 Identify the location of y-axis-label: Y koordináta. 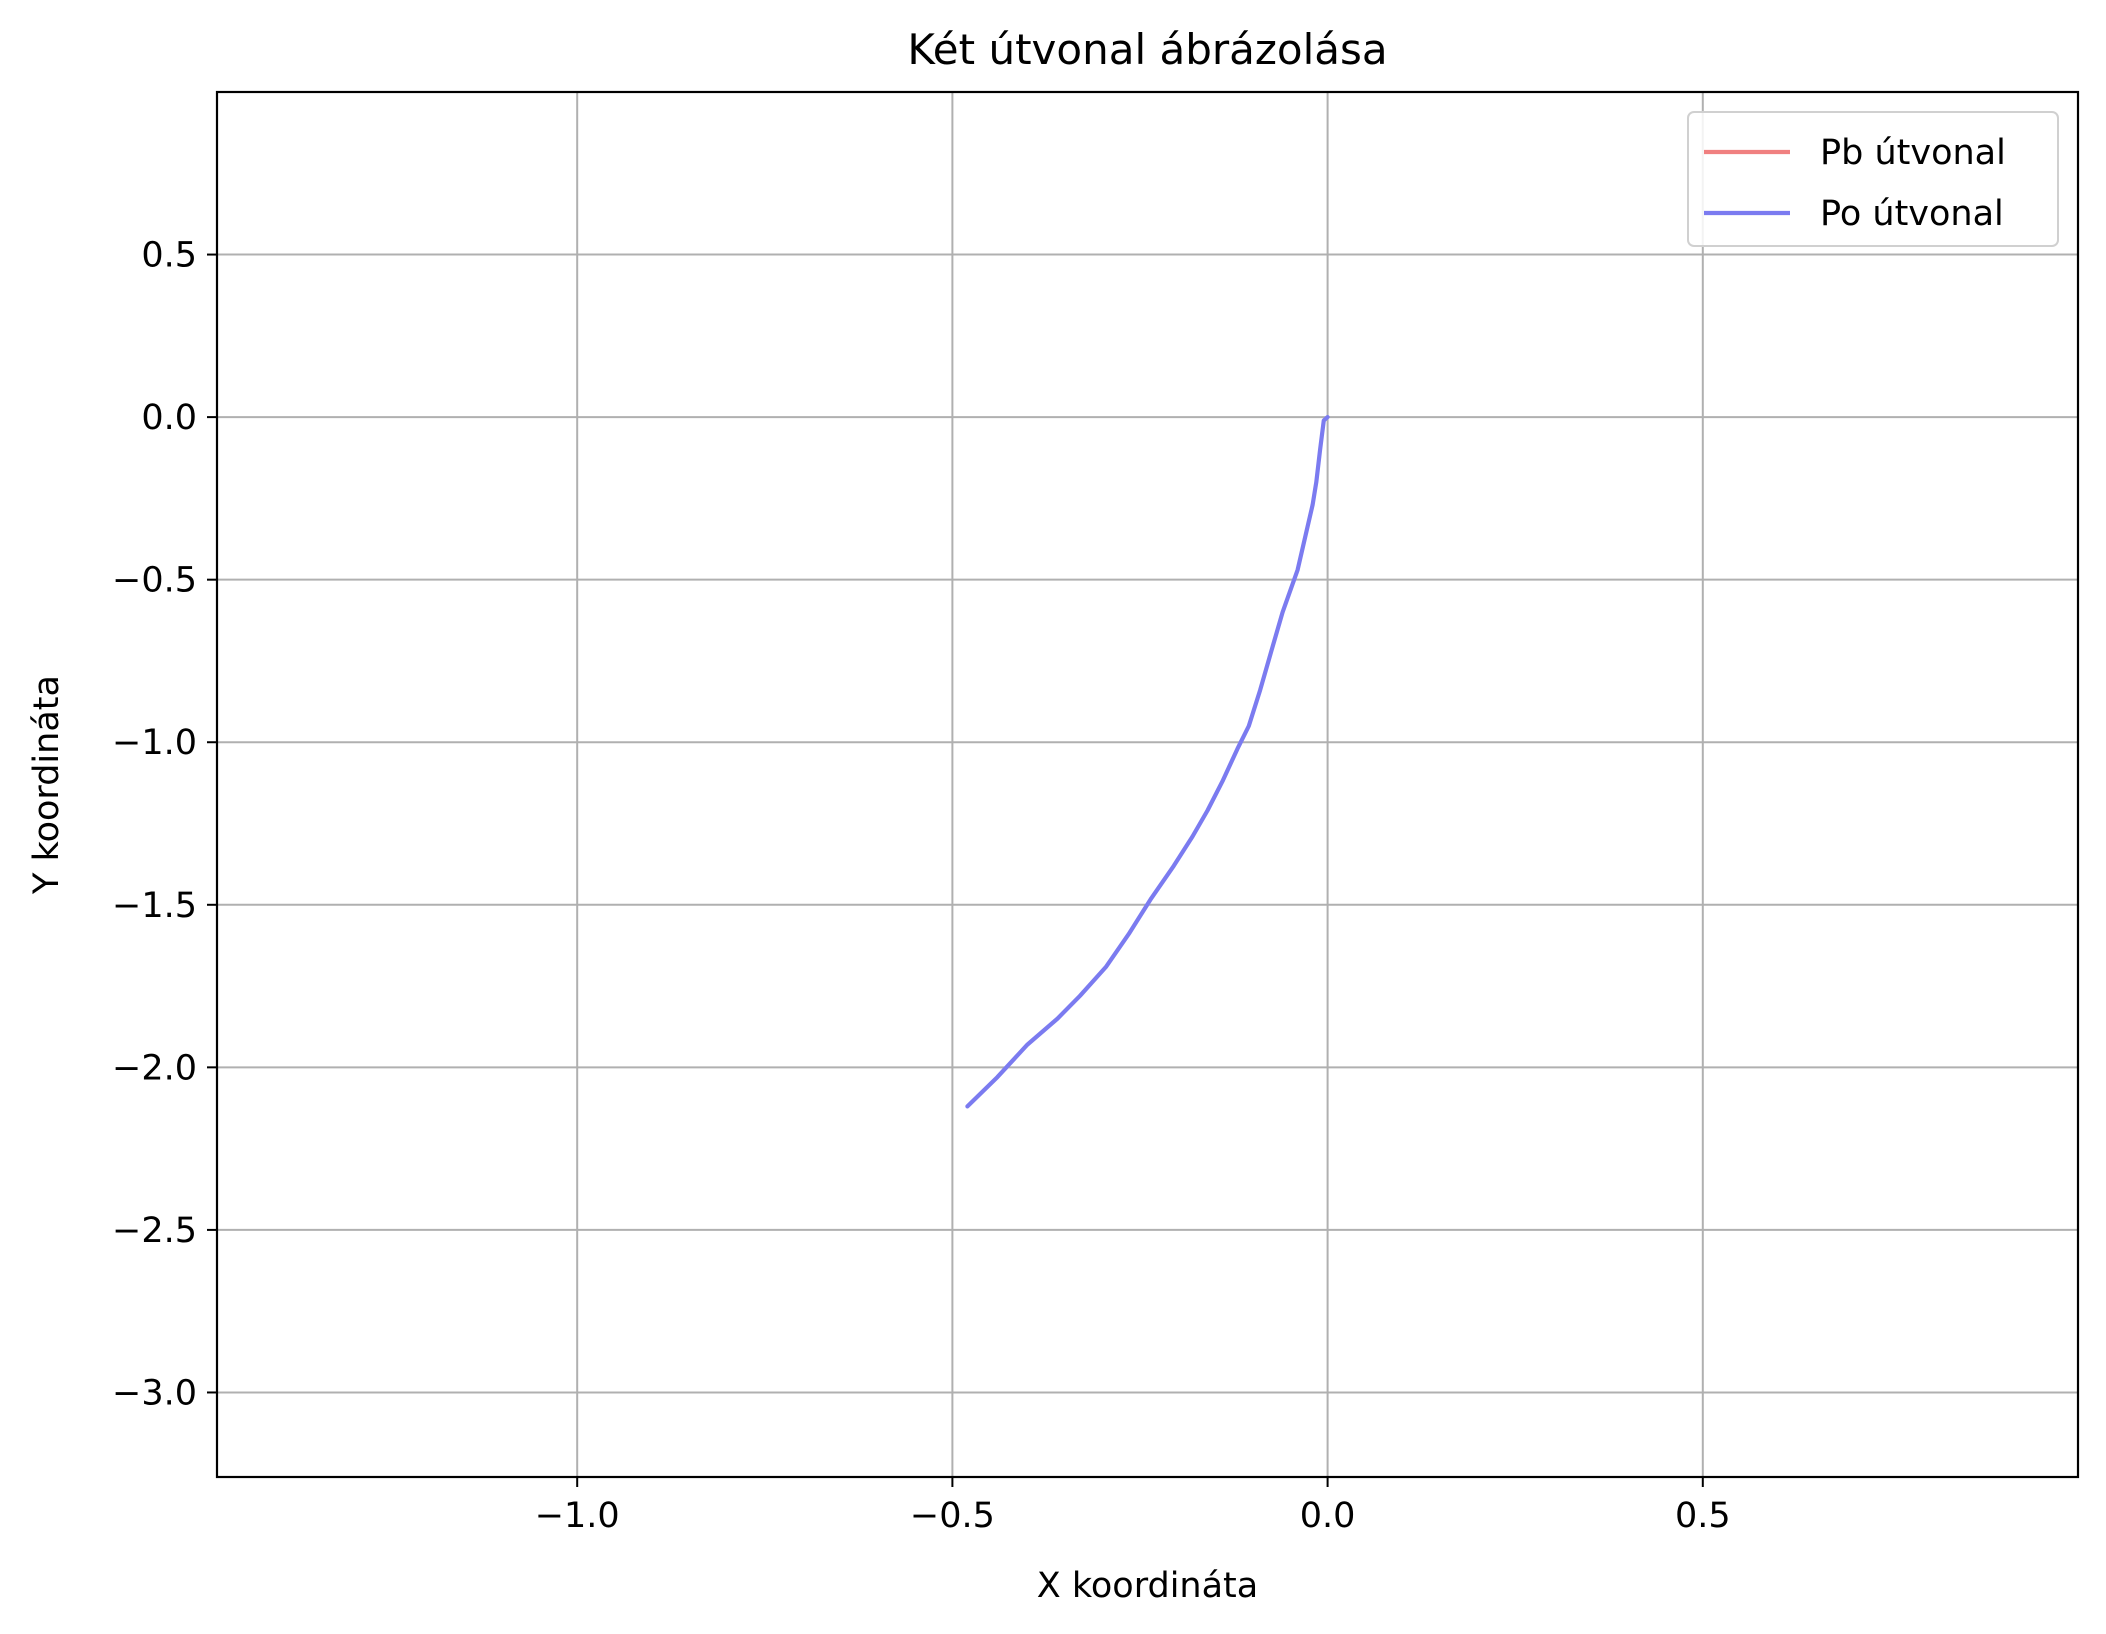
(47, 785).